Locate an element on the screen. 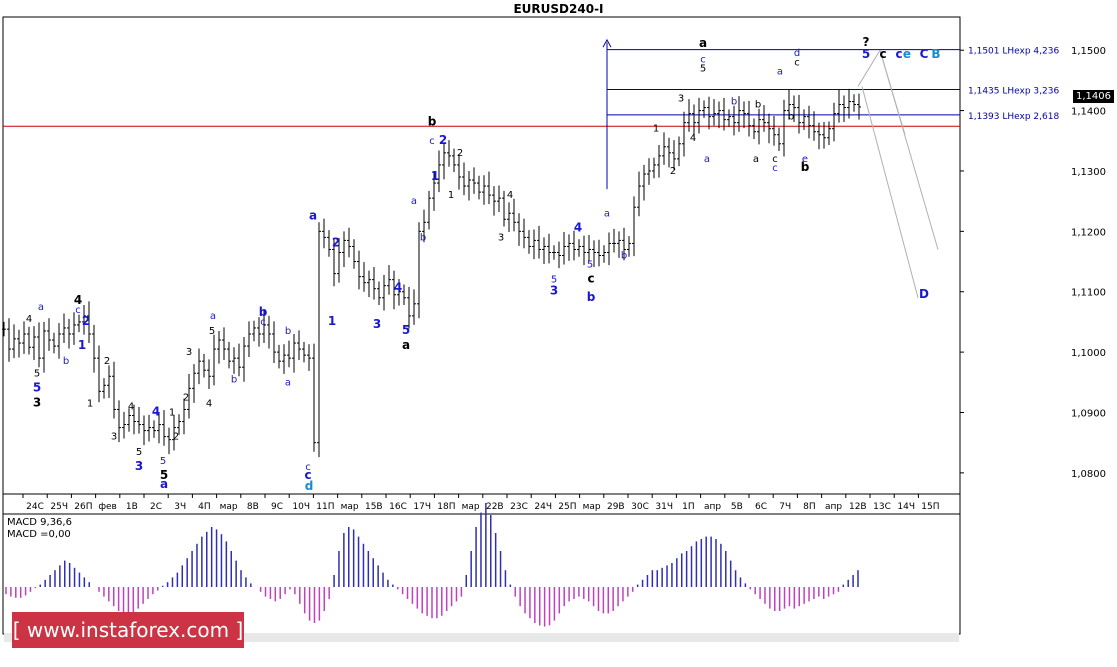  projection-line is located at coordinates (892, 92).